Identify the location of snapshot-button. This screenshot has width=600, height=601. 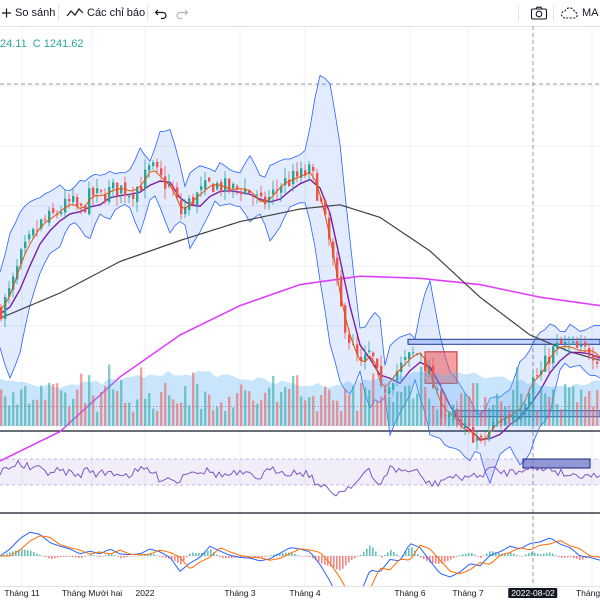
(539, 13).